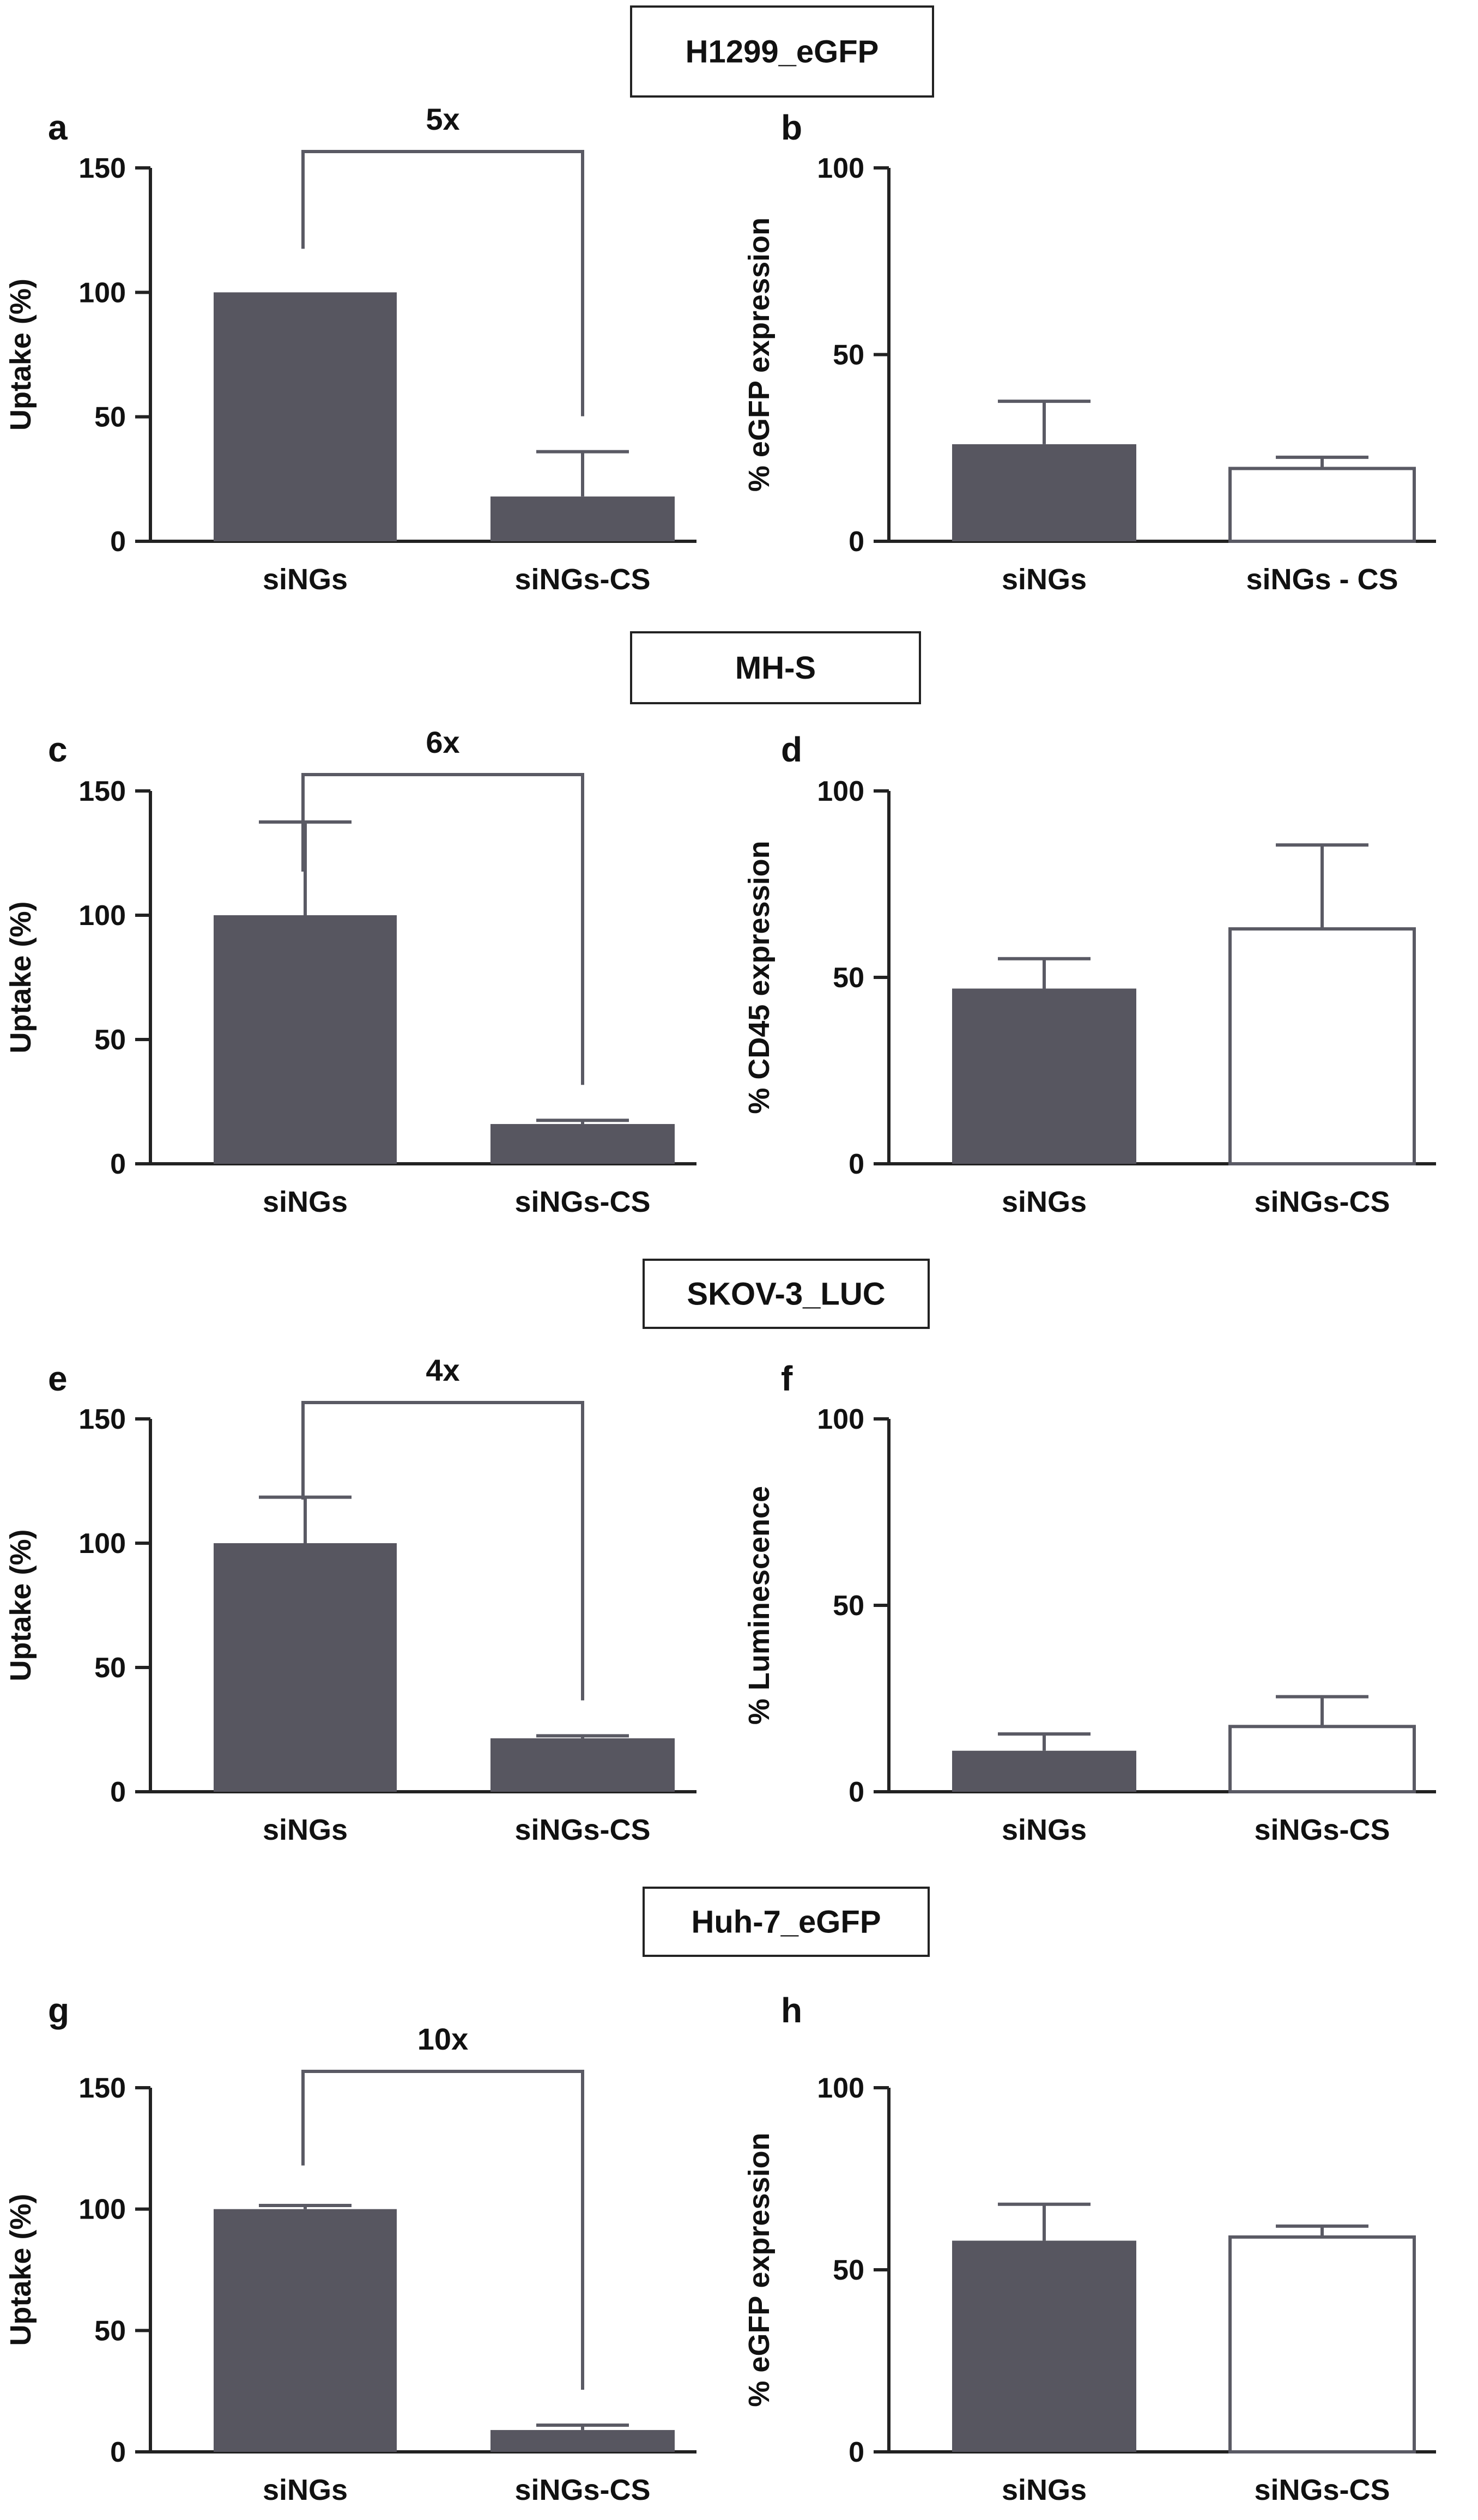 Image resolution: width=1478 pixels, height=2520 pixels. I want to click on y-axis-title: % Luminescence, so click(759, 1605).